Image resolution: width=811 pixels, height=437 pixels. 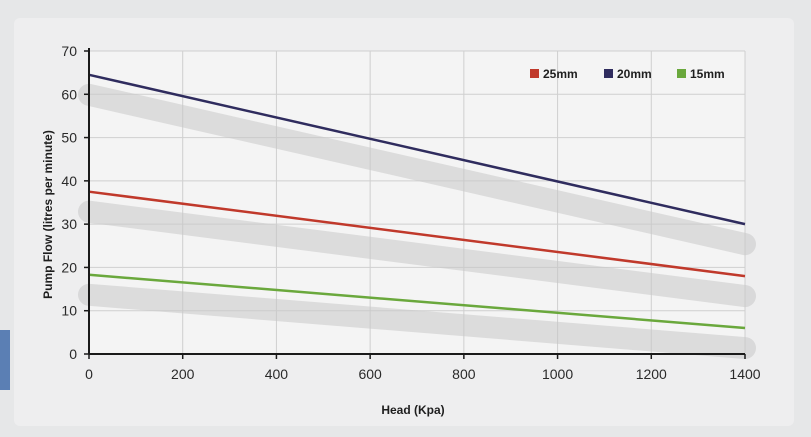 I want to click on y-tick-label-0: 0, so click(x=73, y=354).